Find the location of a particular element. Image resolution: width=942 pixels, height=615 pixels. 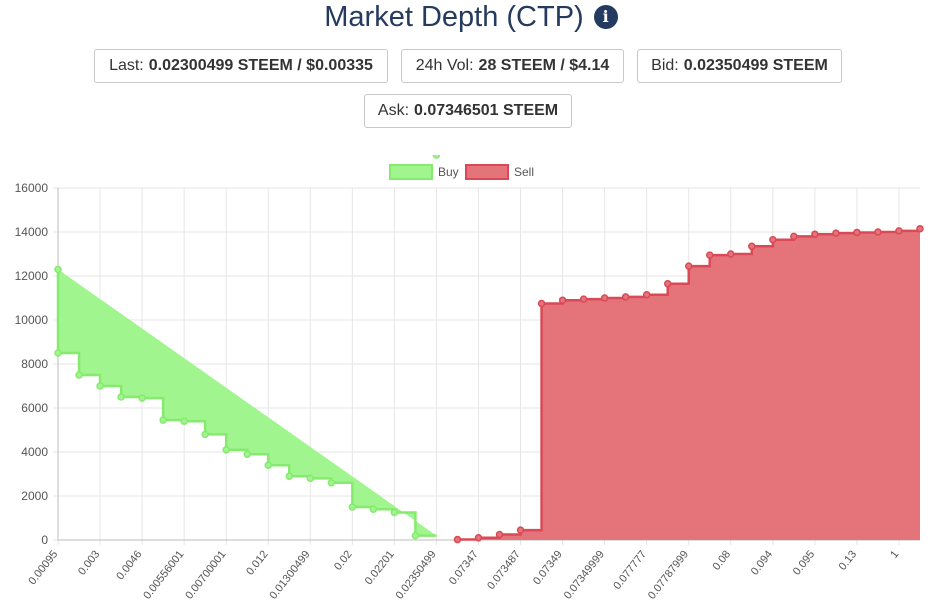

stat-bid: Bid: 0.02350499 STEEM is located at coordinates (739, 66).